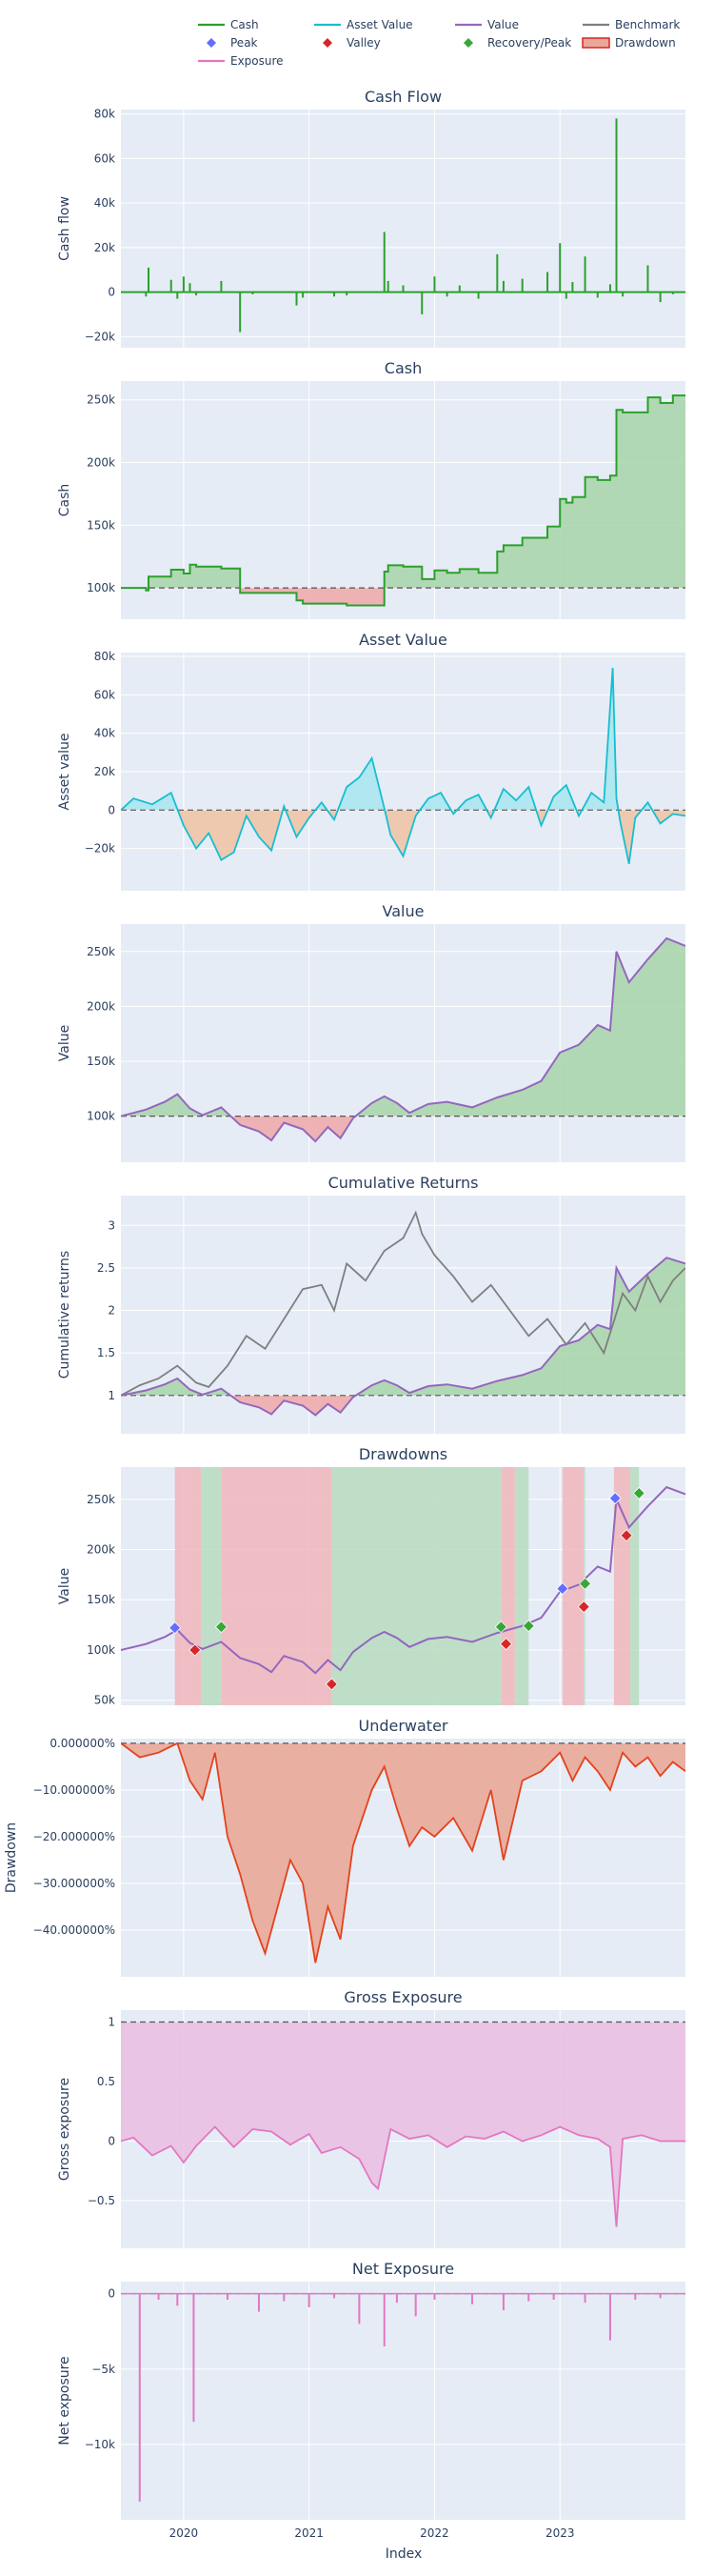 The image size is (714, 2576). I want to click on legend-label: Recovery/Peak, so click(529, 43).